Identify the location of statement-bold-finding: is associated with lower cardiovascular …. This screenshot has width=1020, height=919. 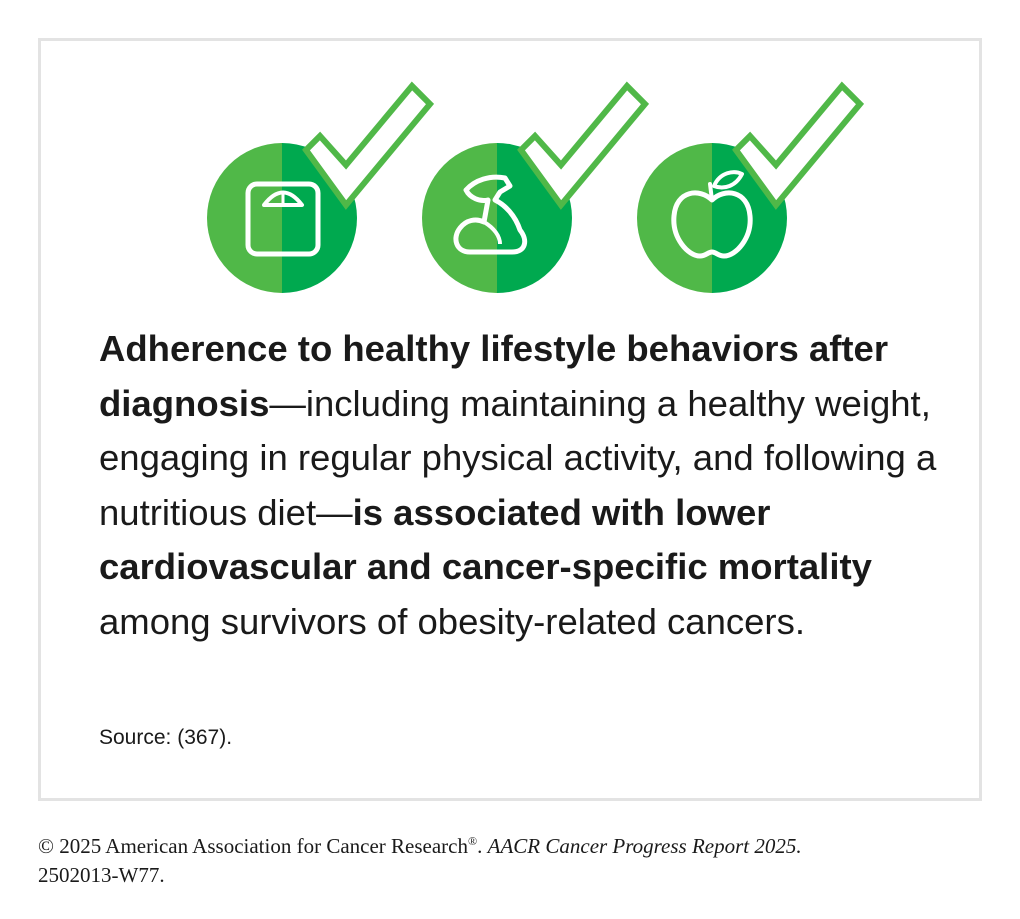
(485, 539).